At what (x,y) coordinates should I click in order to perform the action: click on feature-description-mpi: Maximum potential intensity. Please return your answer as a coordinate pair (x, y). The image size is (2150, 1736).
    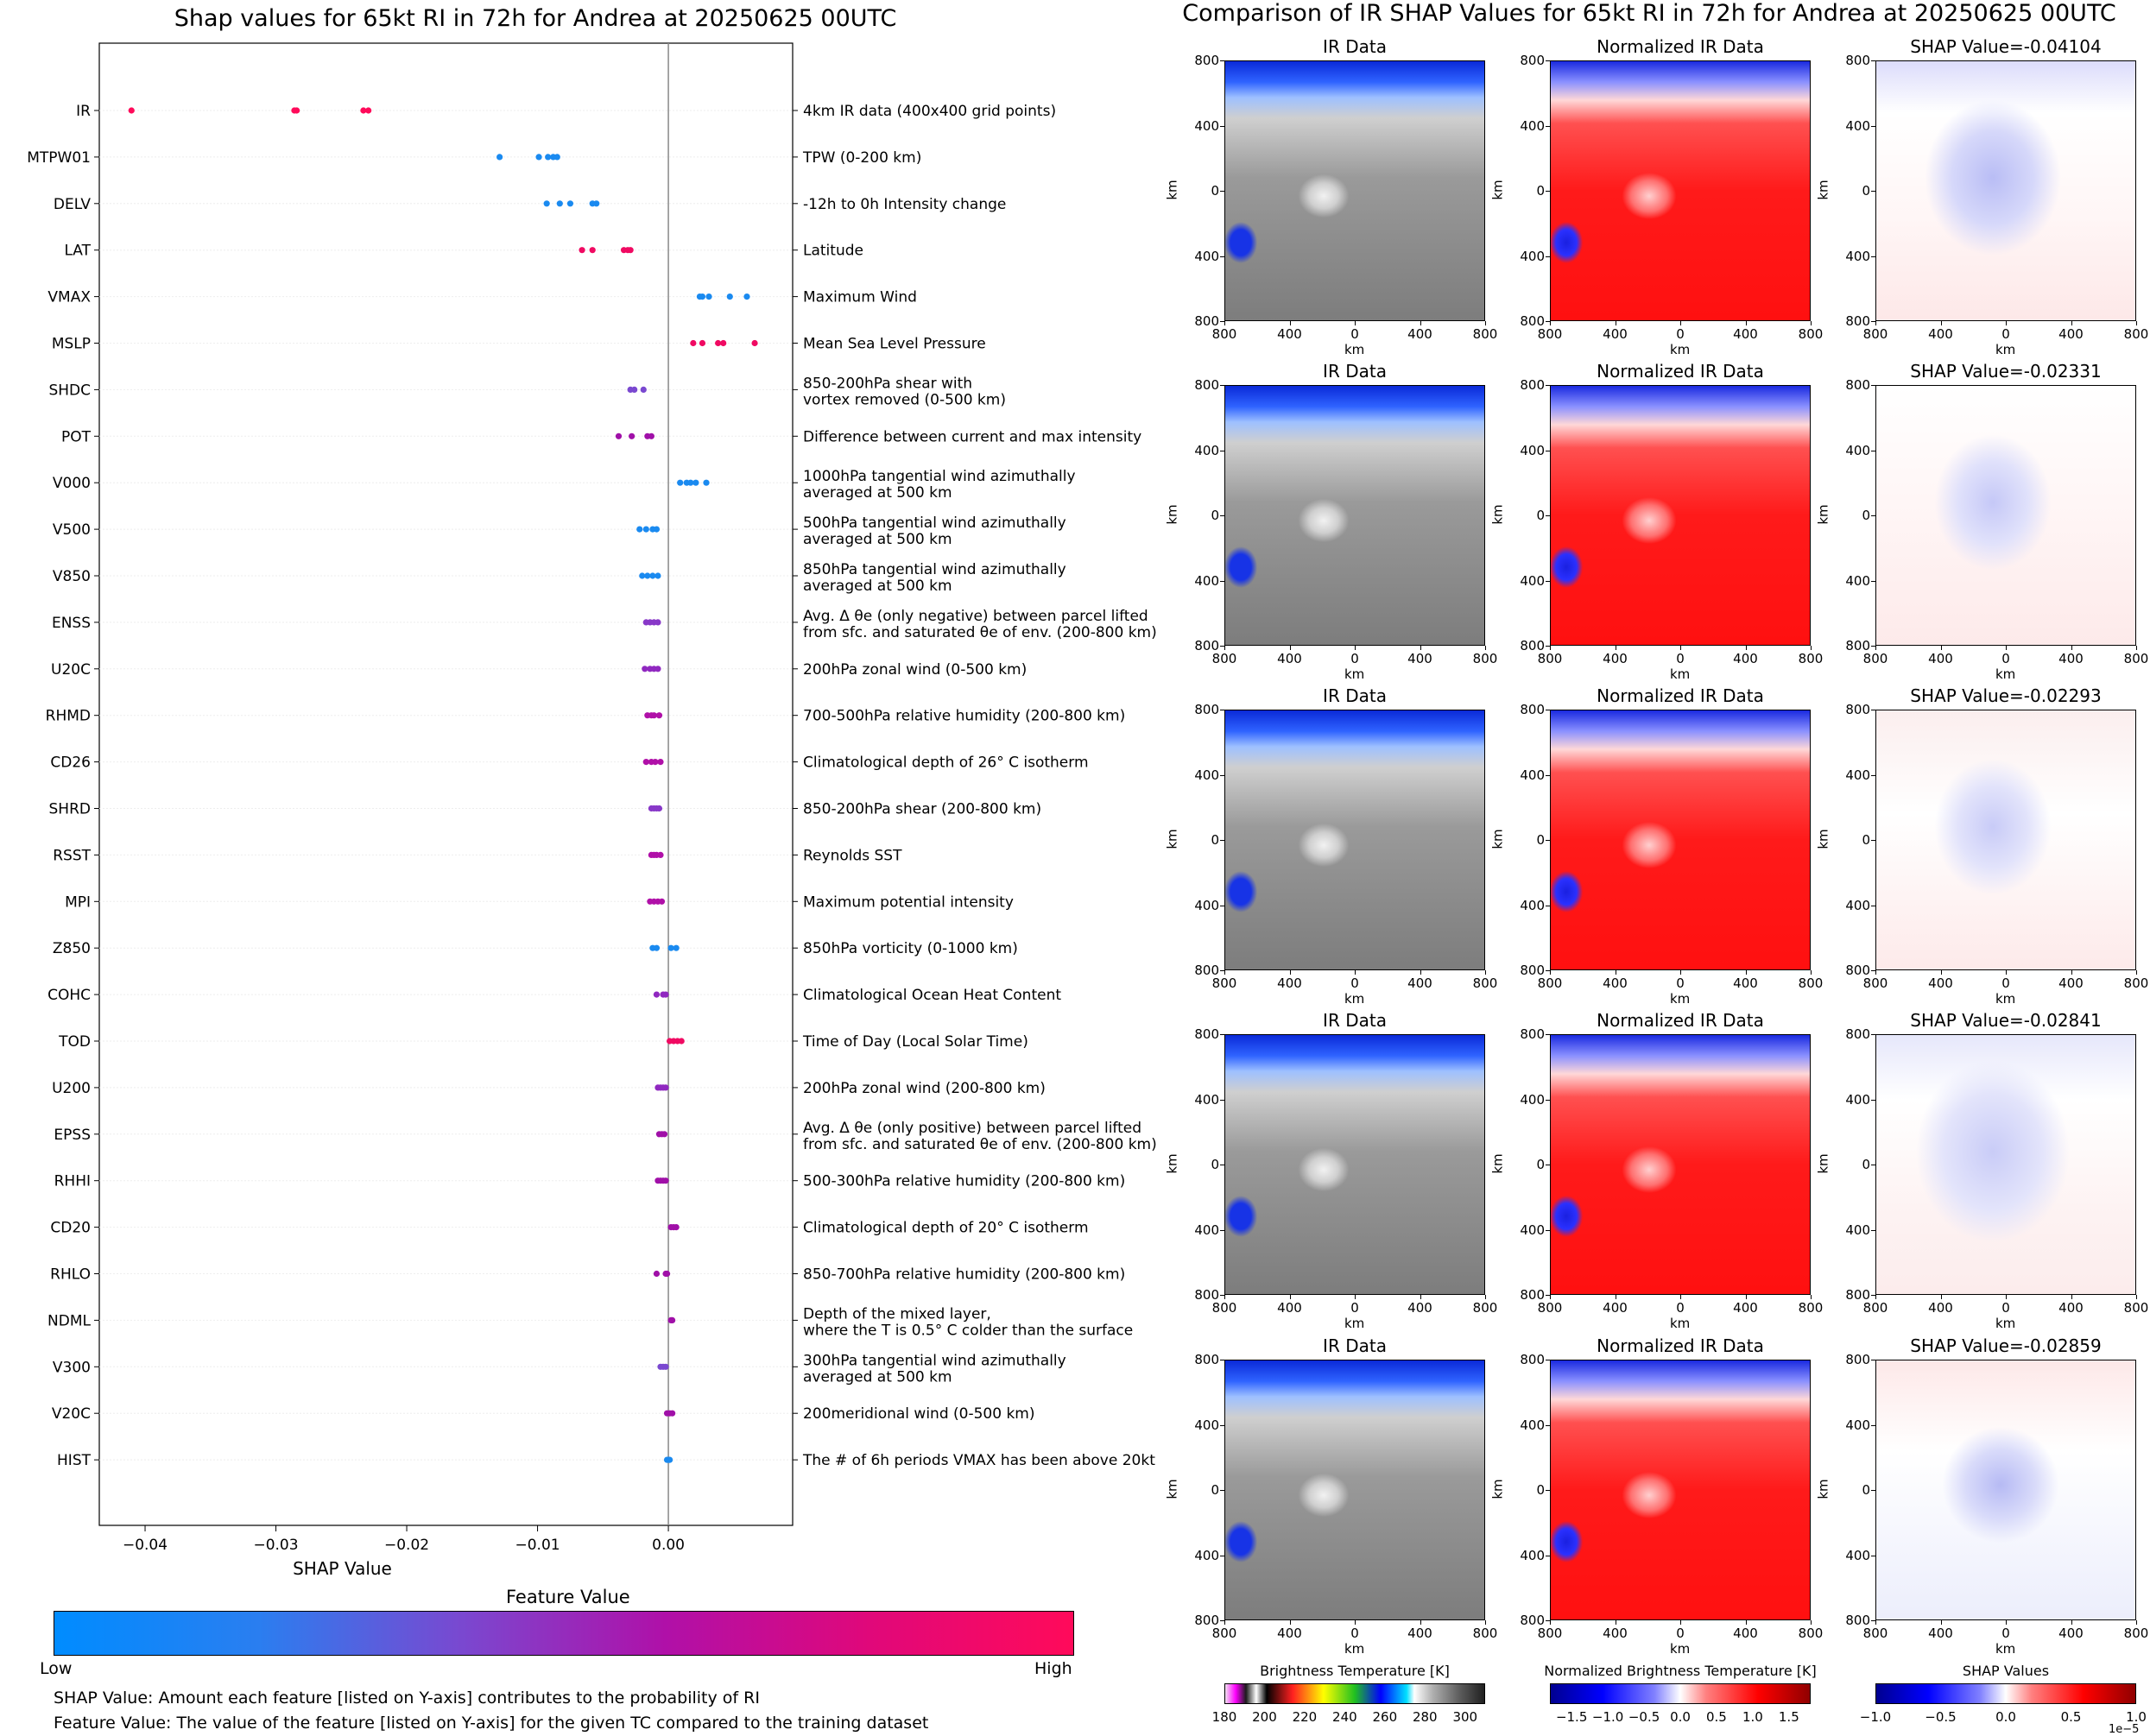
    Looking at the image, I should click on (908, 902).